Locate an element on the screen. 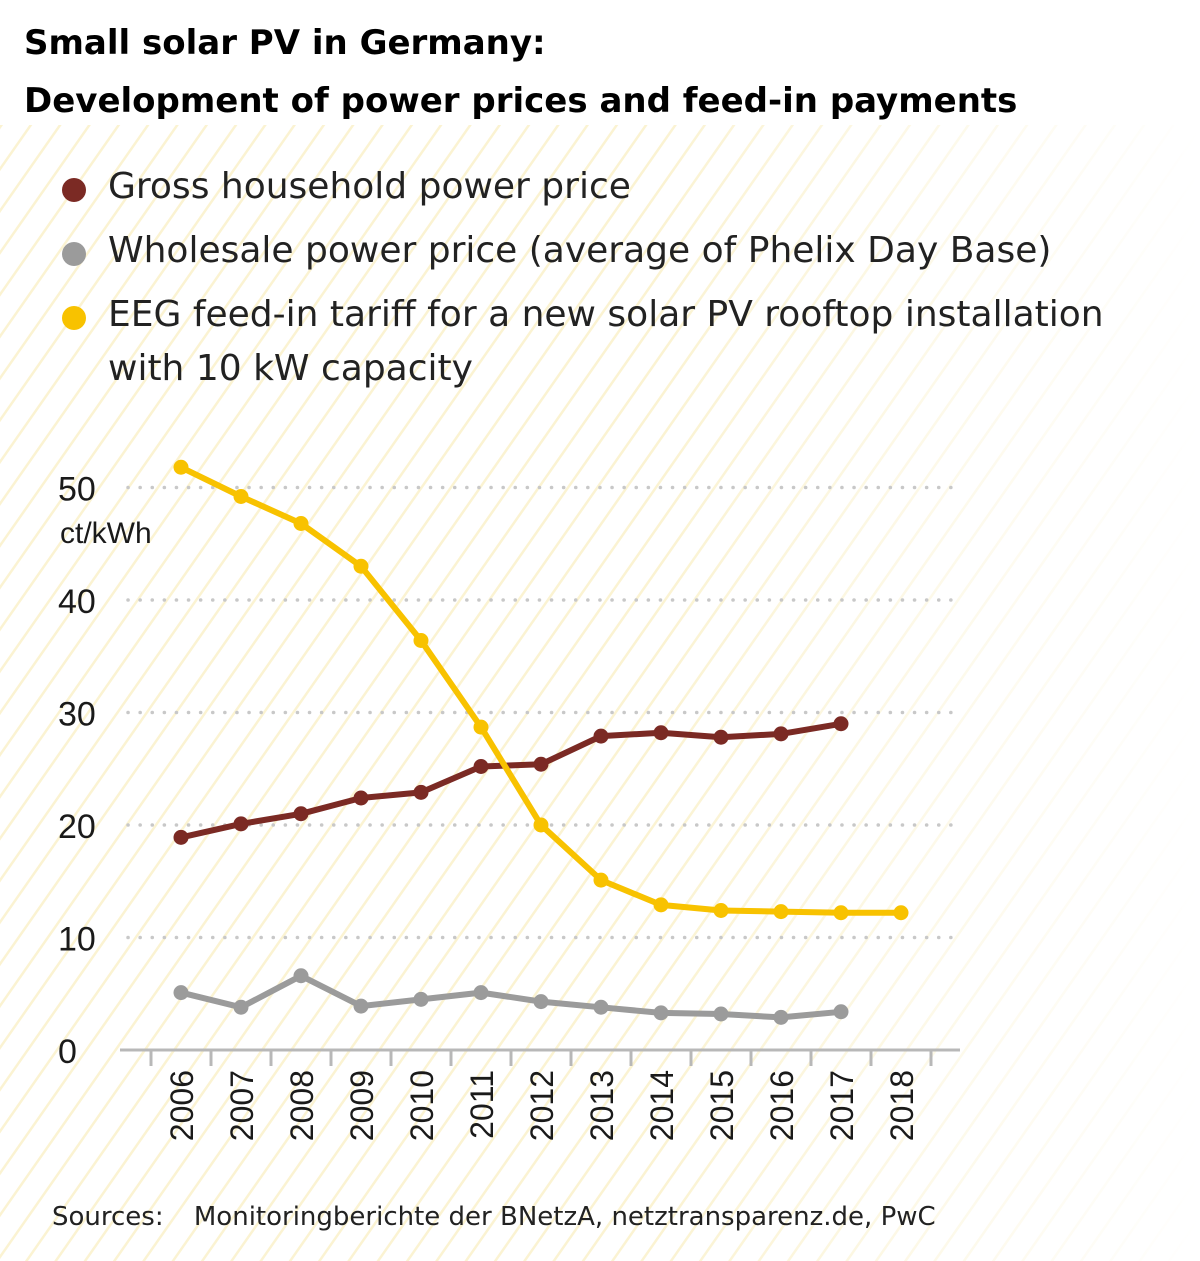  x-tick-label: 2010 is located at coordinates (422, 1105).